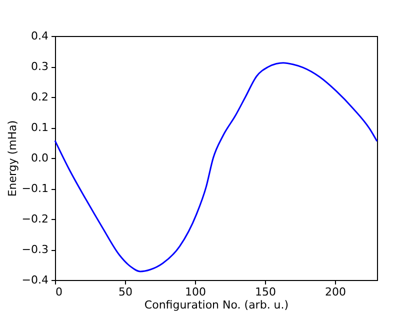  I want to click on x-tick-label: 0, so click(59, 292).